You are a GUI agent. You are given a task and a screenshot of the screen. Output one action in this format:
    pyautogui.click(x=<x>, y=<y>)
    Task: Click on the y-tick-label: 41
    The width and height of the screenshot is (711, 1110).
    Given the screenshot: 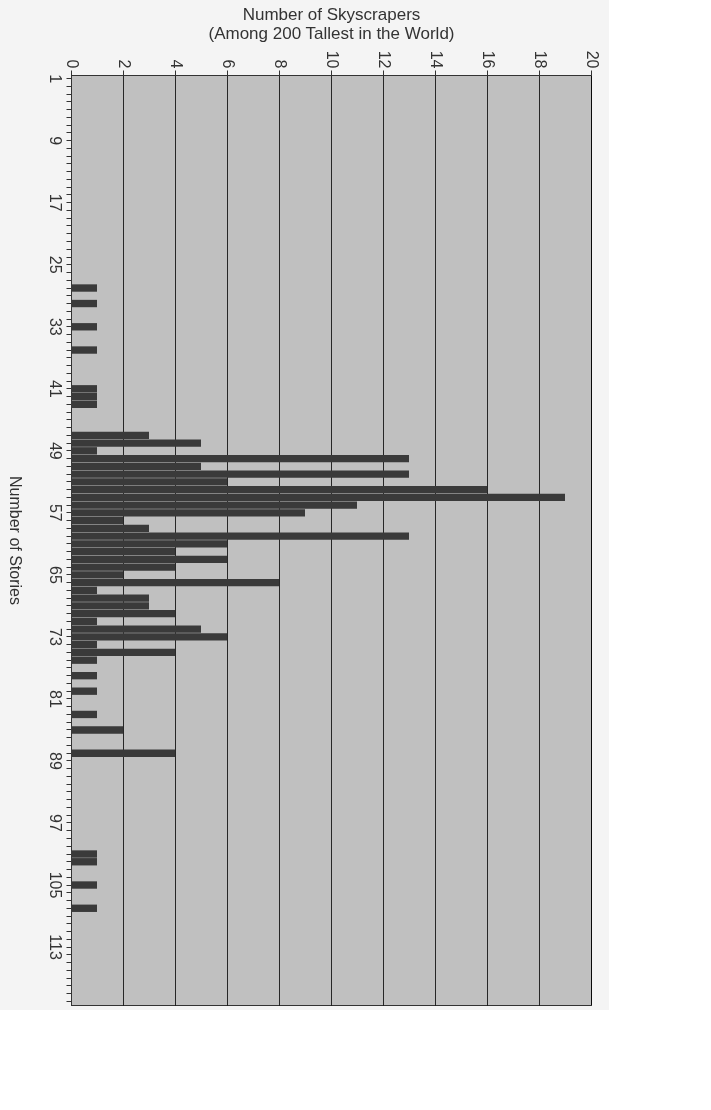 What is the action you would take?
    pyautogui.click(x=55, y=388)
    